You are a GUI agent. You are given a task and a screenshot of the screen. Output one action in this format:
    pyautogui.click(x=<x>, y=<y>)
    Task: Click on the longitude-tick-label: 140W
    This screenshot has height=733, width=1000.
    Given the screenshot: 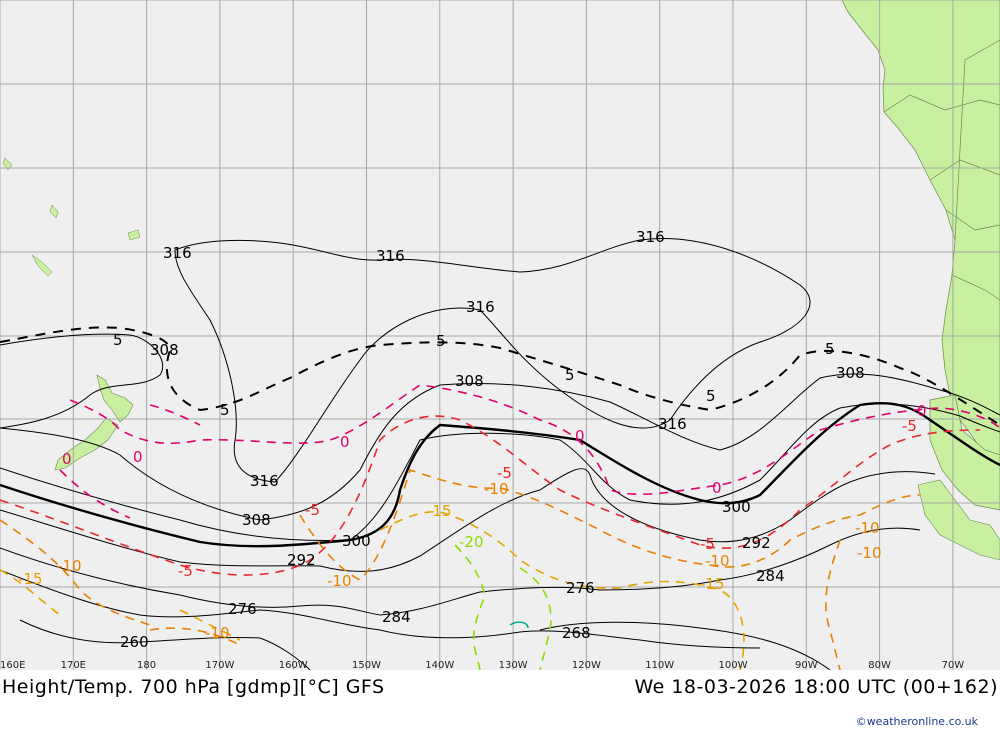 What is the action you would take?
    pyautogui.click(x=439, y=665)
    